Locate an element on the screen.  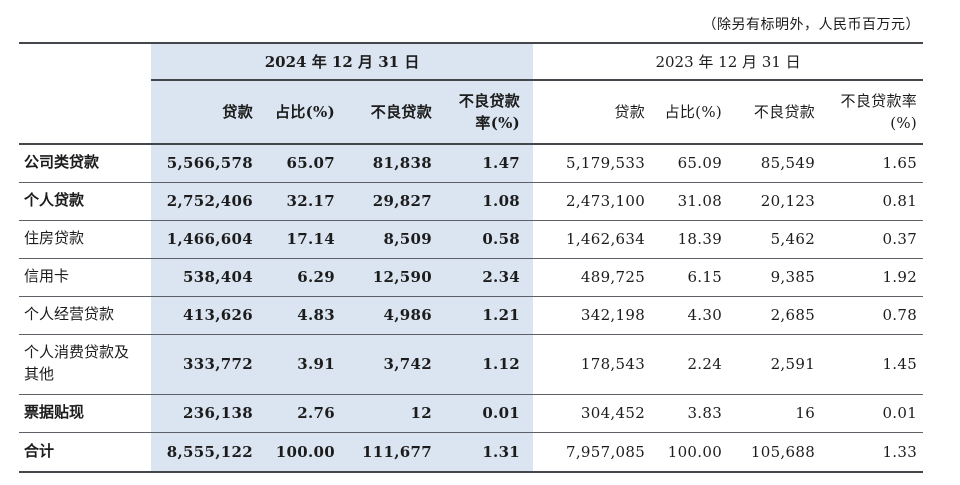
cell-2024-loans: 333,772 is located at coordinates (208, 364).